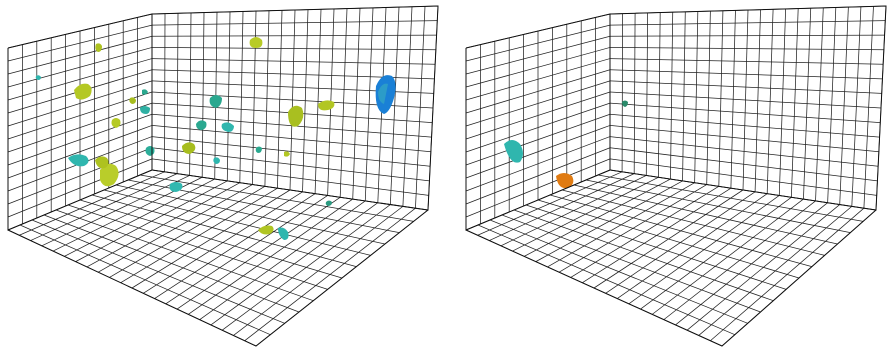 Image resolution: width=891 pixels, height=349 pixels. Describe the element at coordinates (383, 93) in the screenshot. I see `blob-blue-highlight` at that location.